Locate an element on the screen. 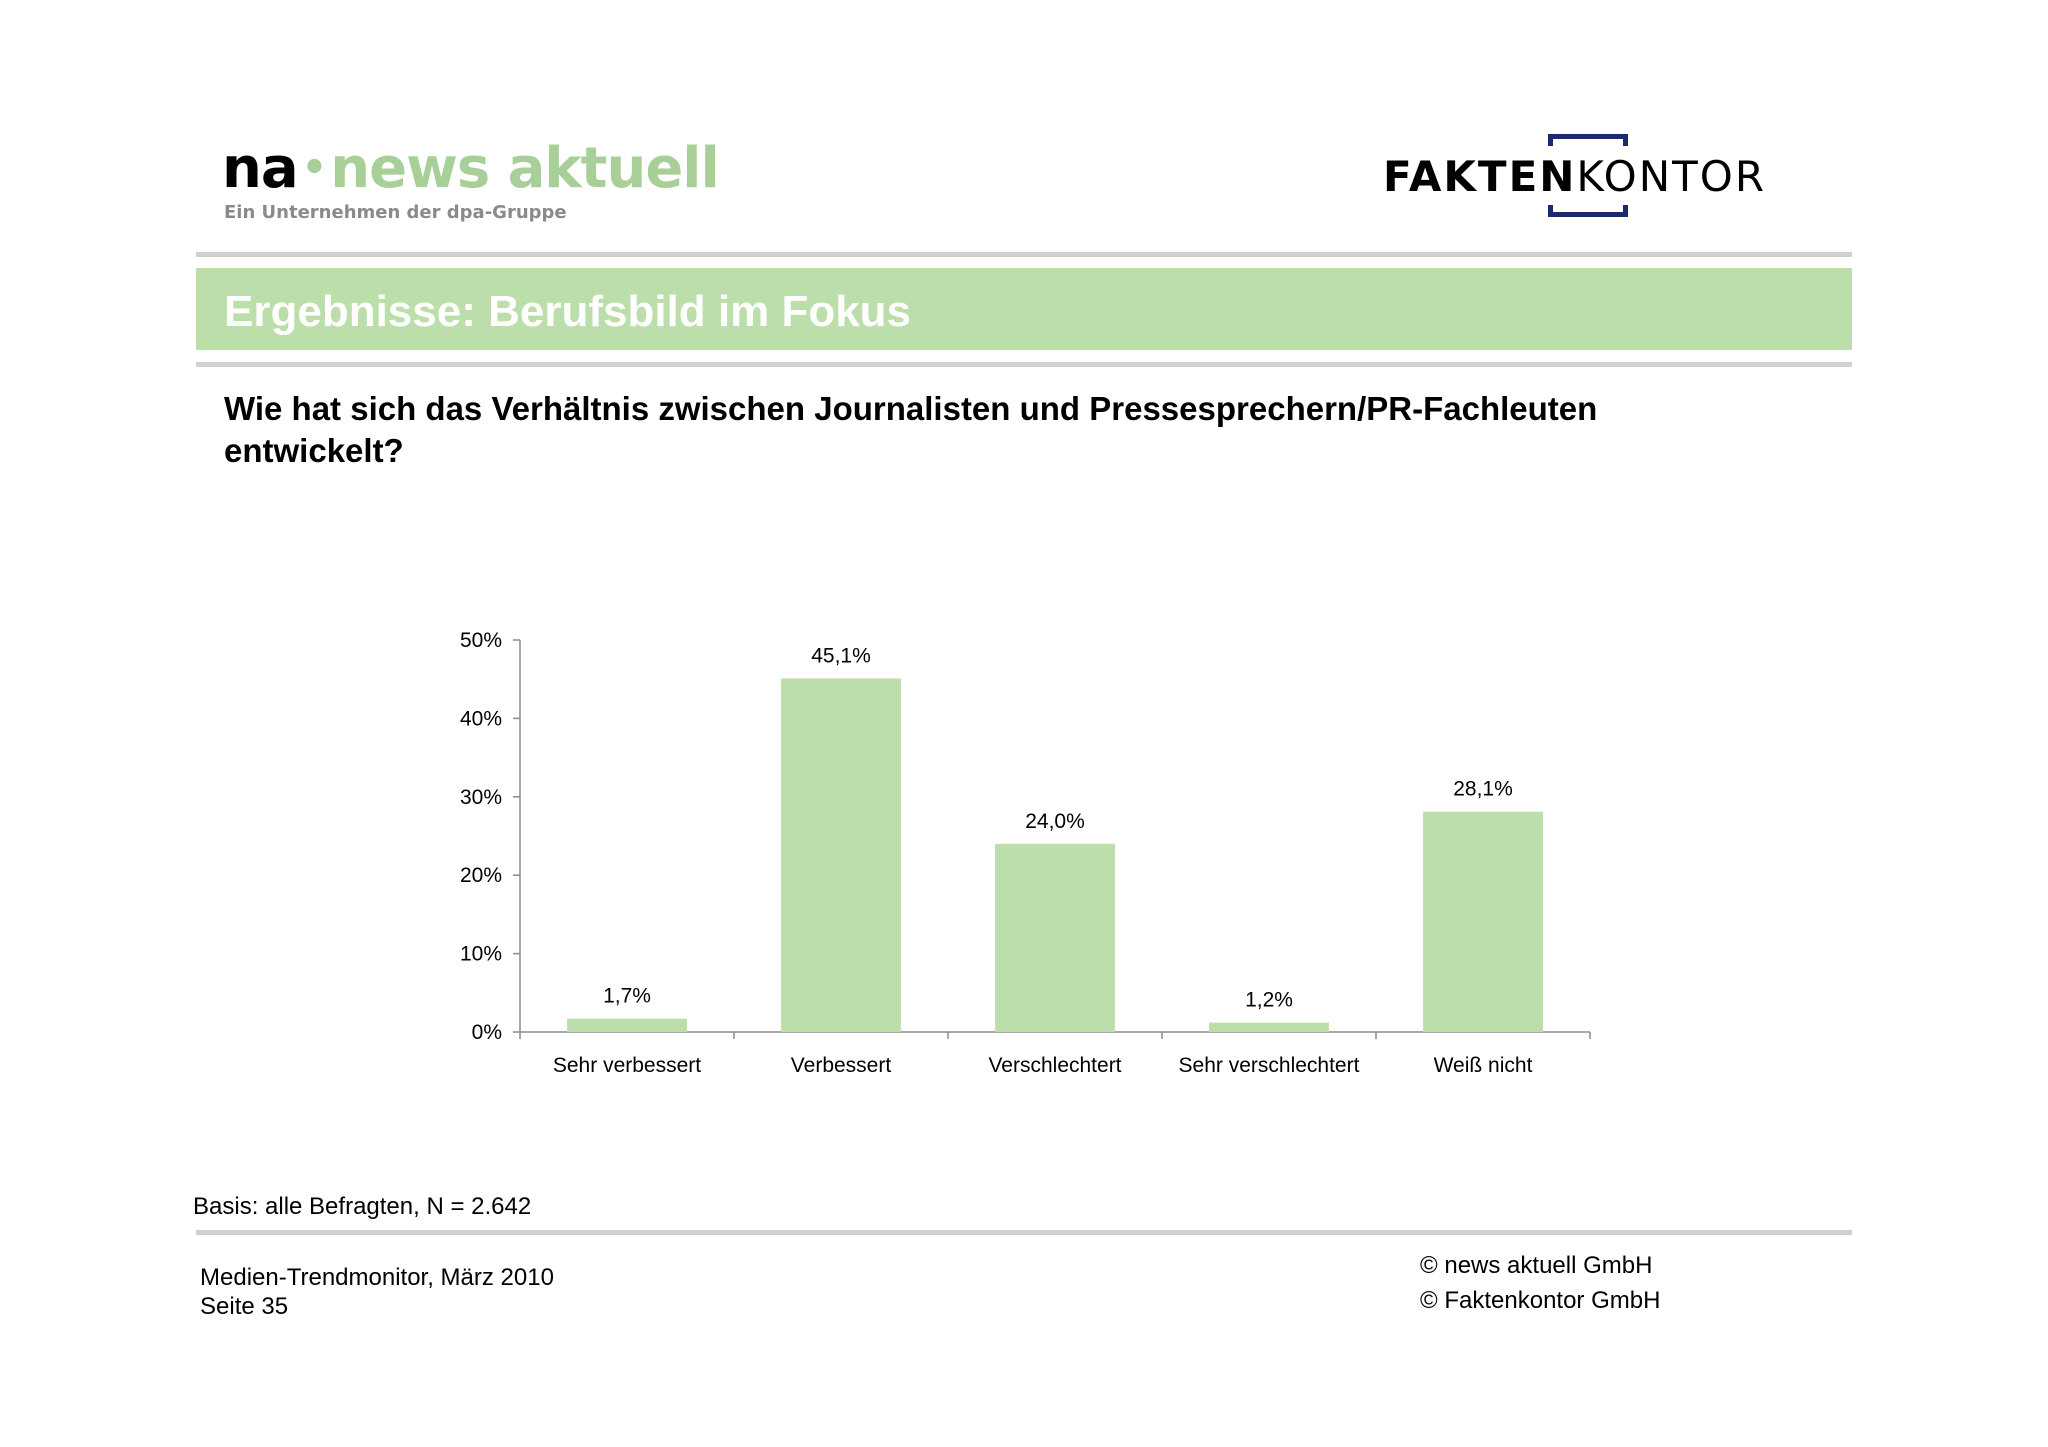 The image size is (2048, 1447). data-label: 24,0% is located at coordinates (1055, 821).